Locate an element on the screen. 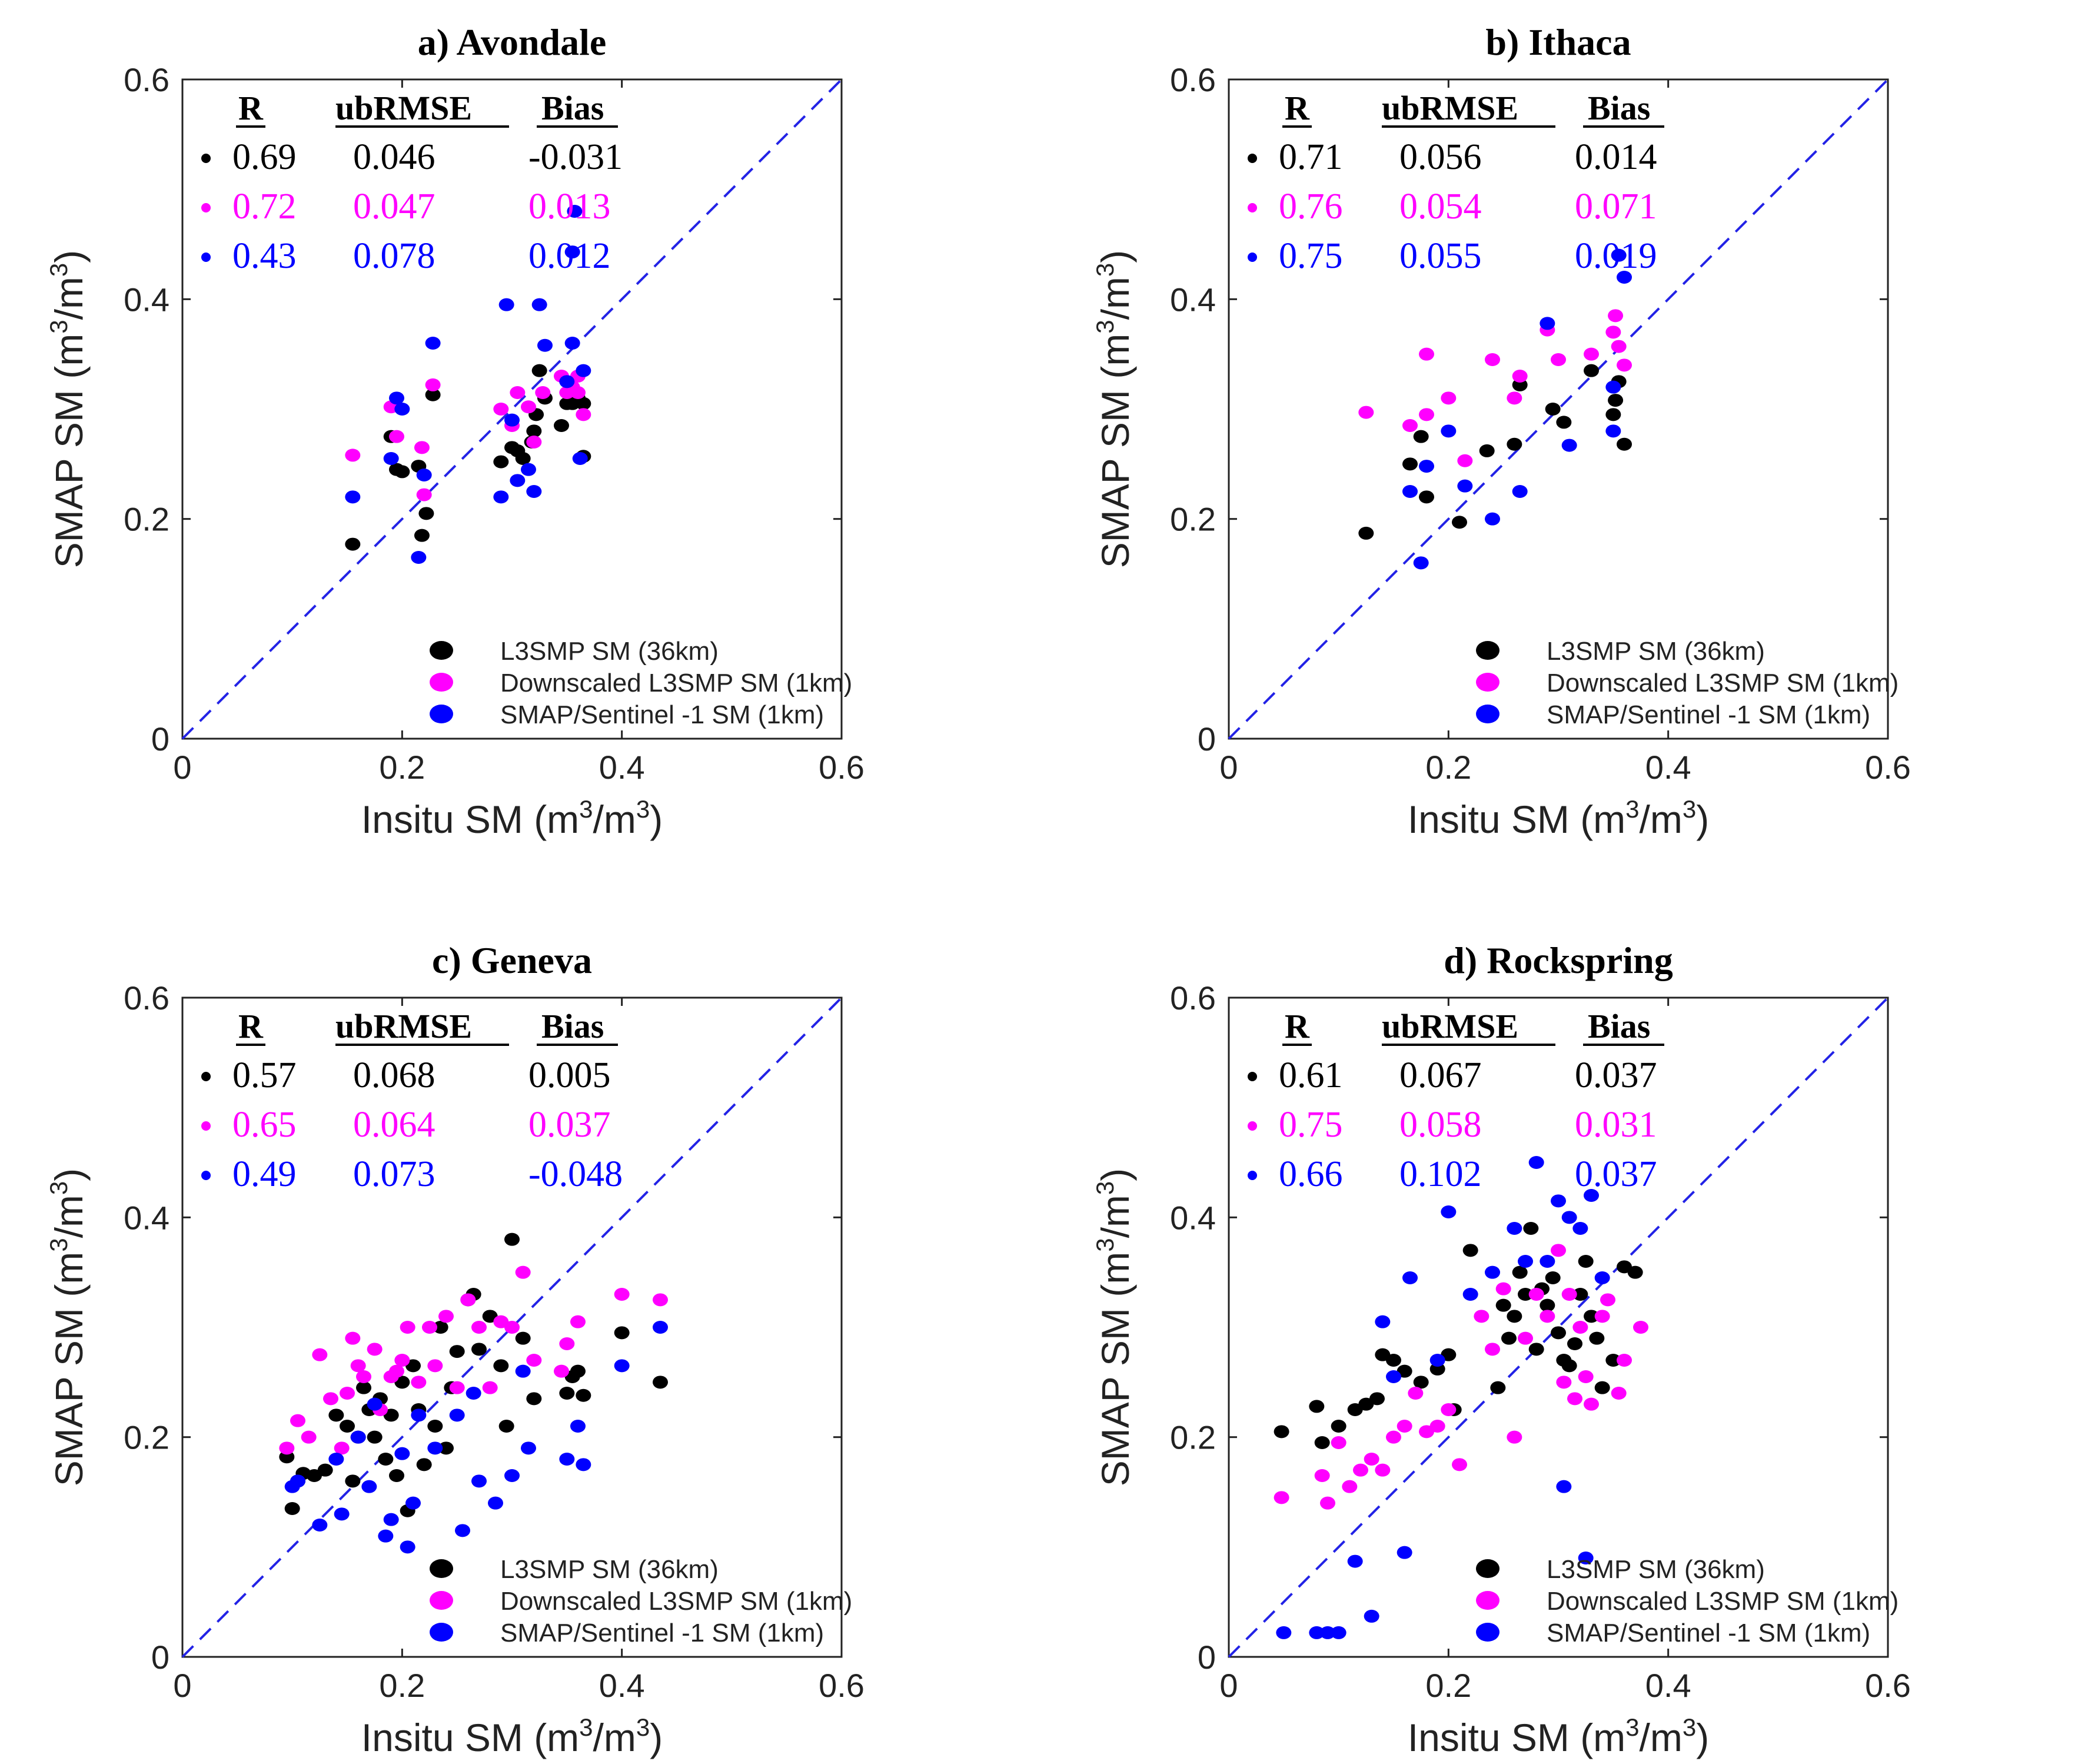 The height and width of the screenshot is (1764, 2078). stats-value: 0.75 is located at coordinates (1311, 256).